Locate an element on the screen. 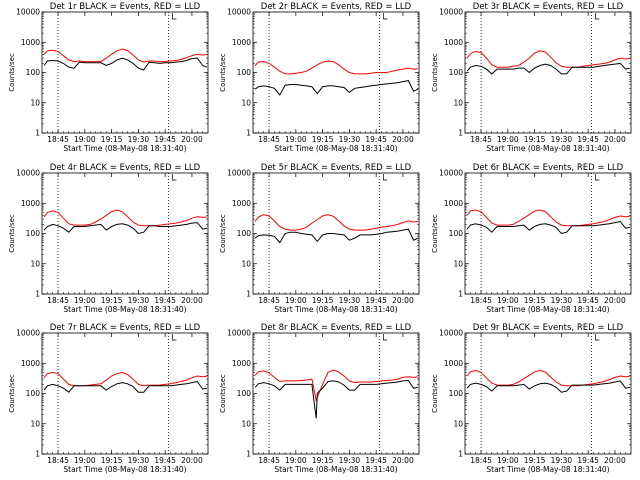 The image size is (640, 480). panel-title: Det 2r BLACK = Events, RED = LLD is located at coordinates (336, 7).